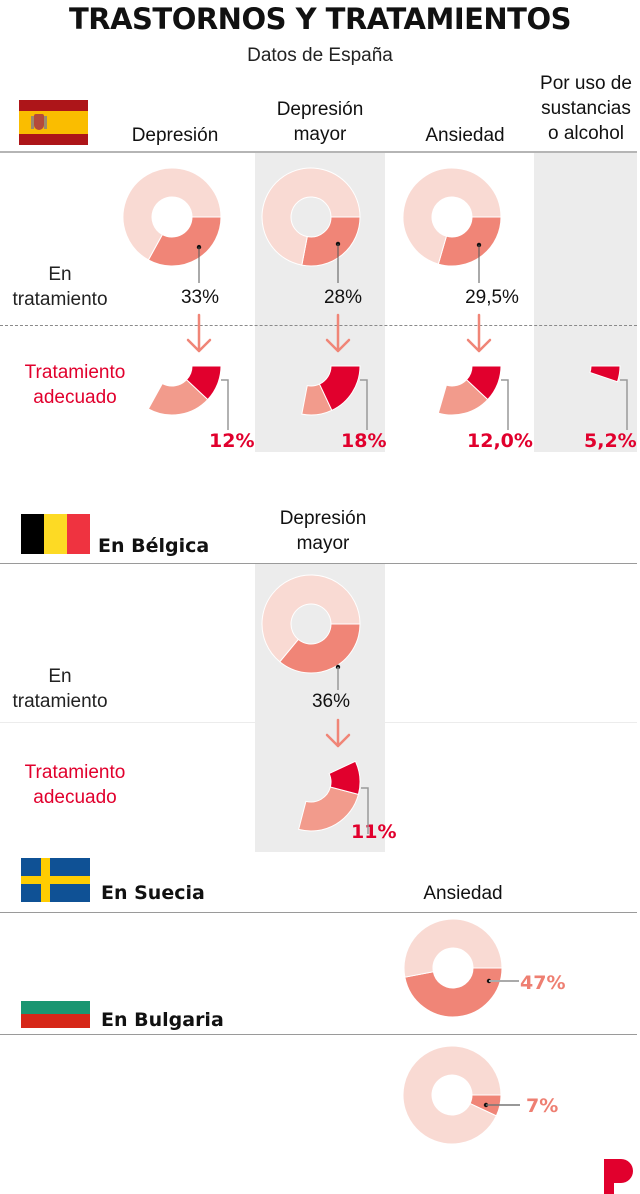 The height and width of the screenshot is (1194, 640). Describe the element at coordinates (60, 689) in the screenshot. I see `belgium-row-label-en-tratamiento: En tratamiento` at that location.